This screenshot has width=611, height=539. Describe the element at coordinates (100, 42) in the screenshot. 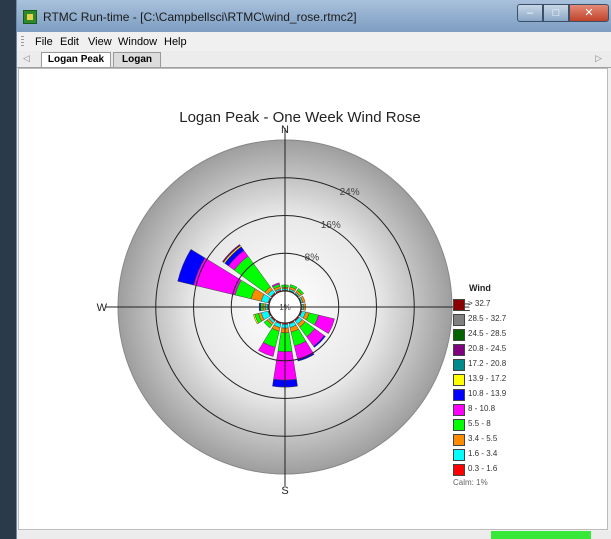

I see `menu-view: View` at that location.